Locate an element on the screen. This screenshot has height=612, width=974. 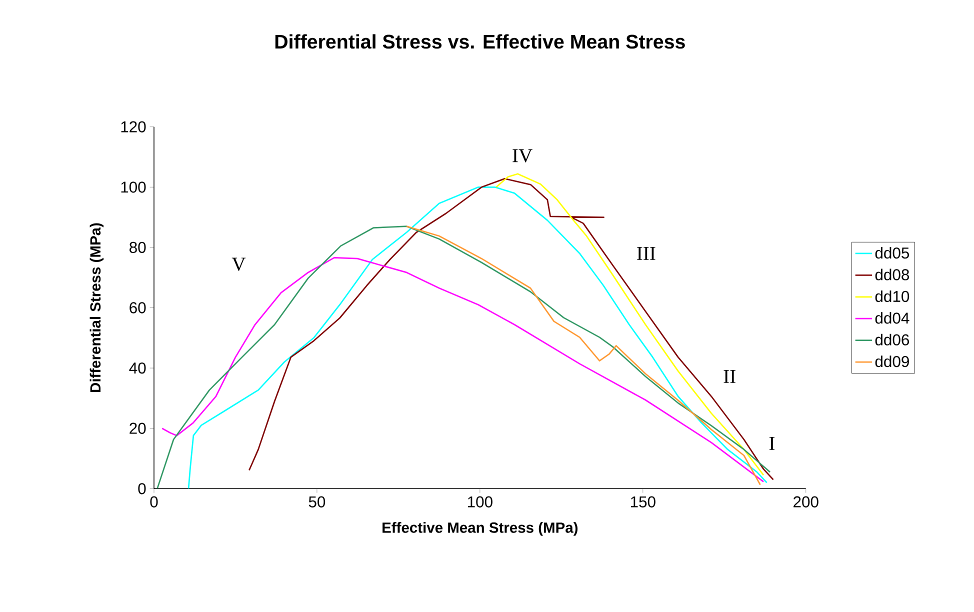
legend-label: dd08 is located at coordinates (892, 274).